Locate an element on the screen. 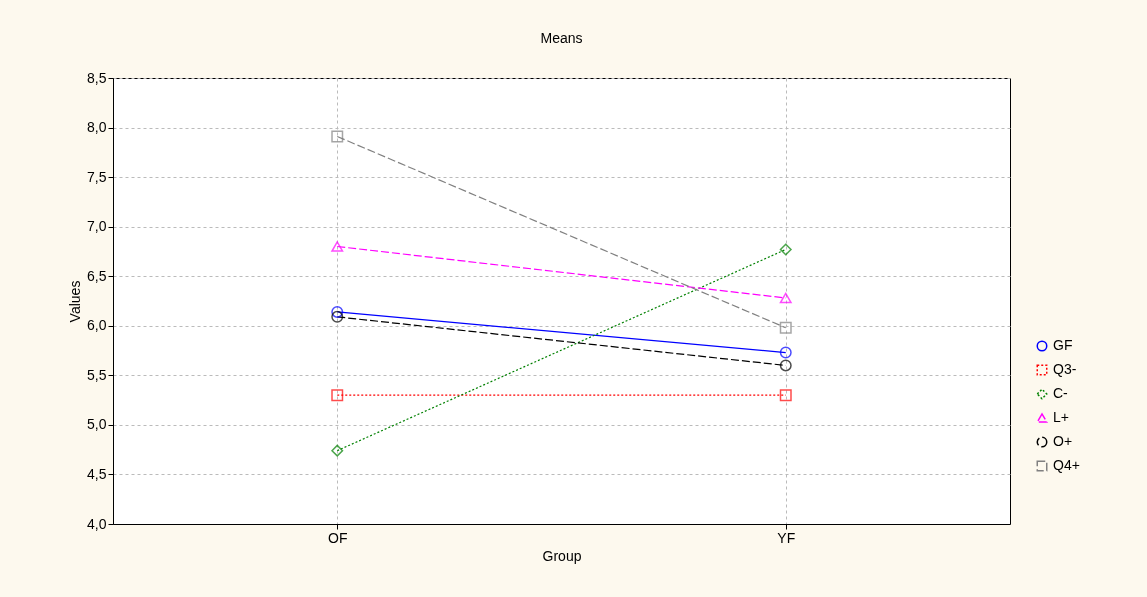 Image resolution: width=1147 pixels, height=597 pixels. x-axis-title: Group is located at coordinates (562, 555).